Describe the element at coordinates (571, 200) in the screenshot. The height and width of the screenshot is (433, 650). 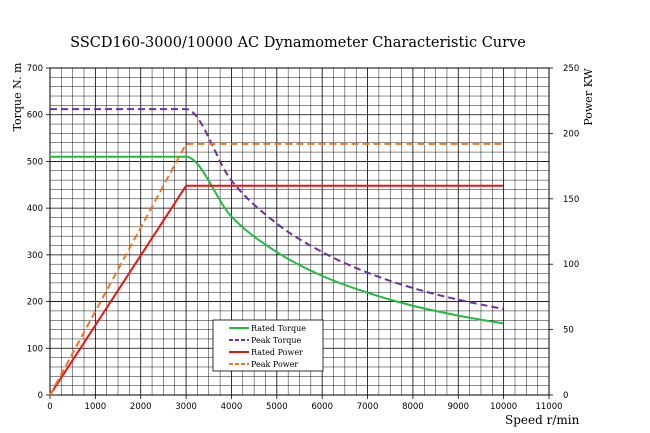
I see `y2-tick-label: 150` at that location.